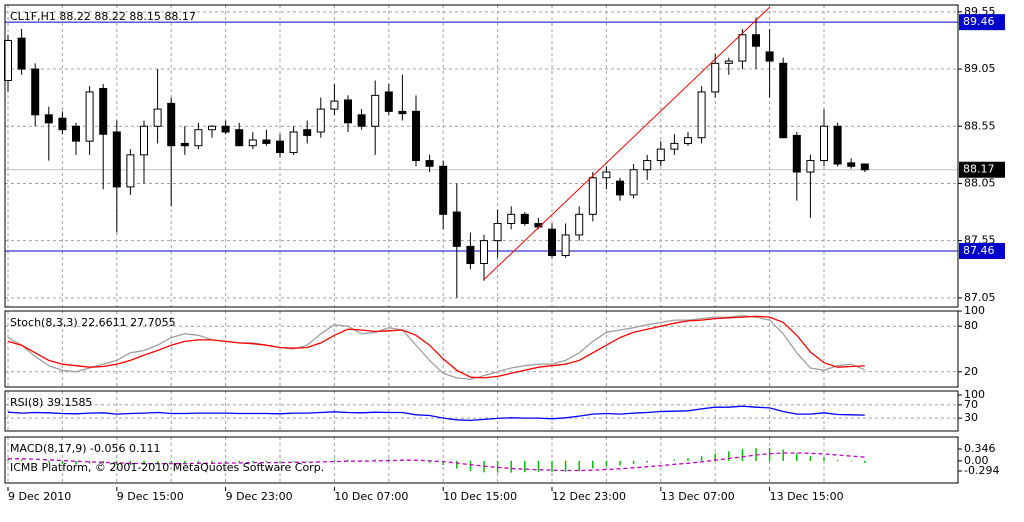 This screenshot has height=522, width=1024. I want to click on panel-title: RSI(8) 39.1585, so click(51, 402).